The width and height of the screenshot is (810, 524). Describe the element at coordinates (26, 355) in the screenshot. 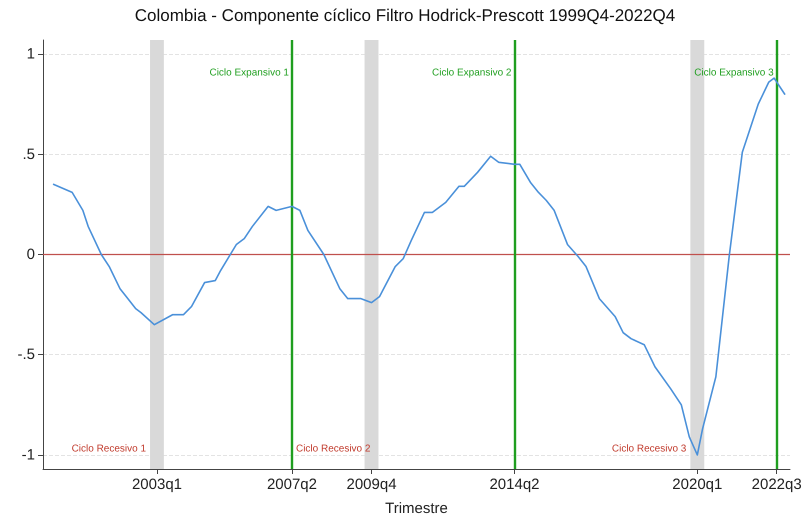

I see `y-tick-label: -.5` at that location.